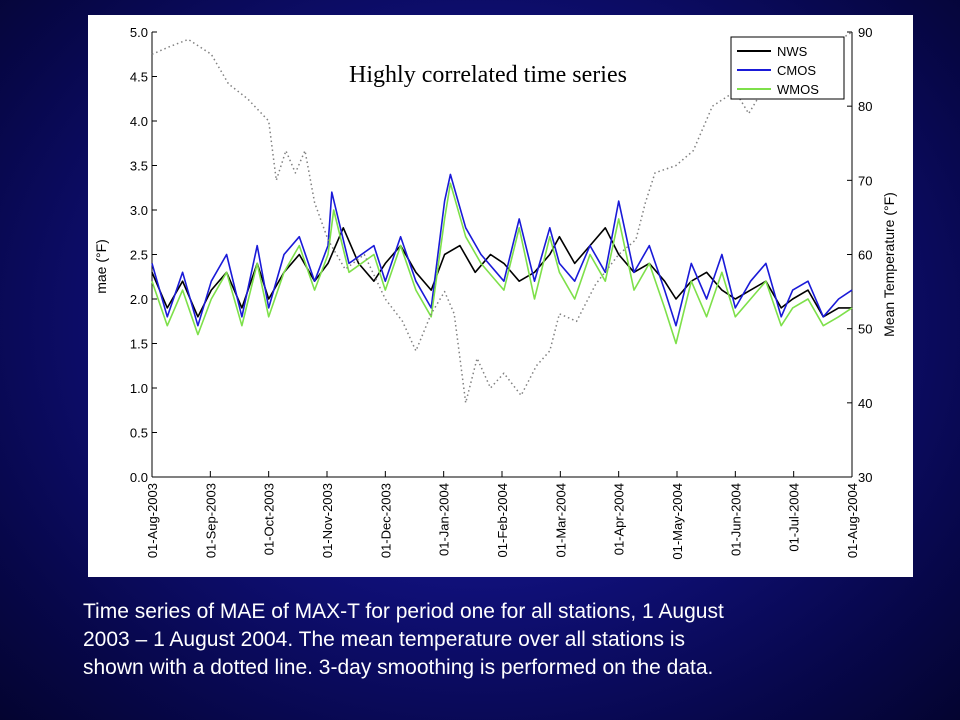 The height and width of the screenshot is (720, 960). Describe the element at coordinates (796, 70) in the screenshot. I see `legend-label-cmos: CMOS` at that location.